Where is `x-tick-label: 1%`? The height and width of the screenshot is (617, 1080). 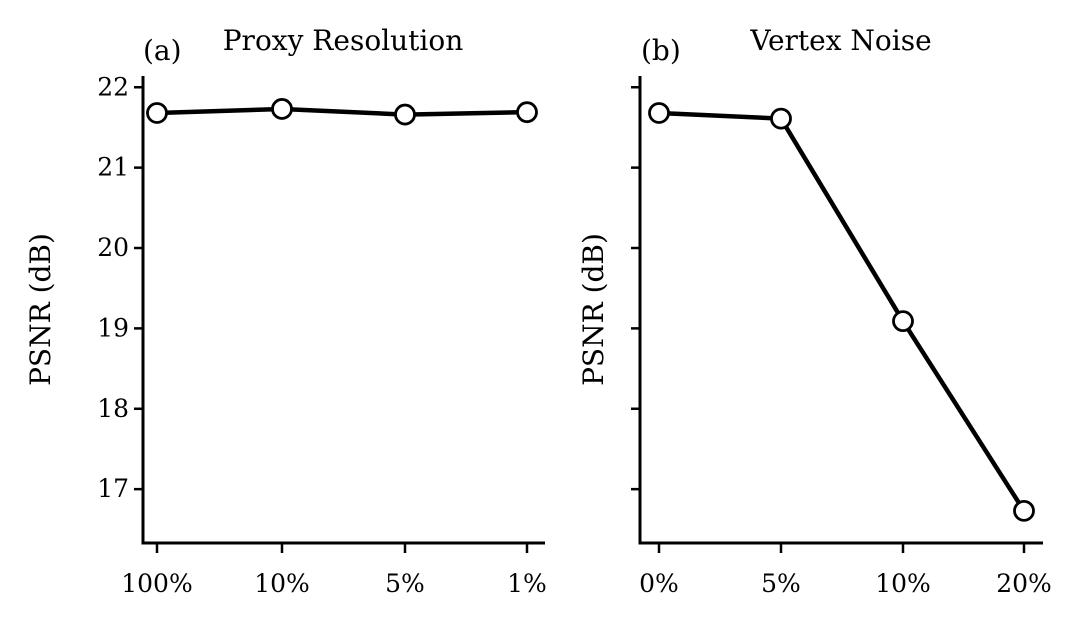
x-tick-label: 1% is located at coordinates (527, 583).